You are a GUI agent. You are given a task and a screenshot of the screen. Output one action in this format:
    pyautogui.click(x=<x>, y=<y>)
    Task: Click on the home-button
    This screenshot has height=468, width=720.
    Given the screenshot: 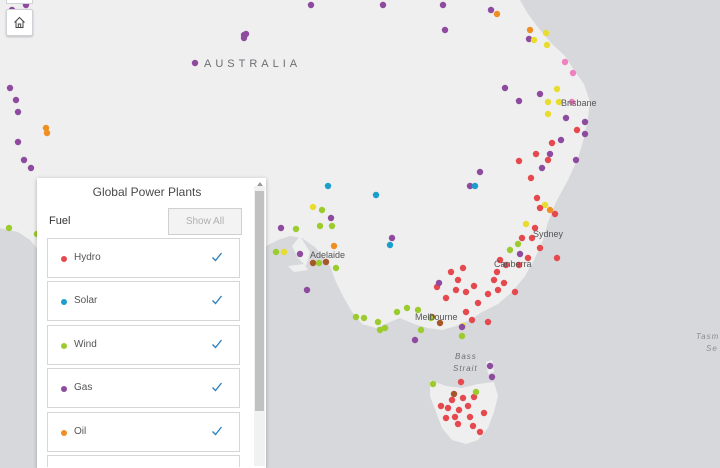 What is the action you would take?
    pyautogui.click(x=19, y=22)
    